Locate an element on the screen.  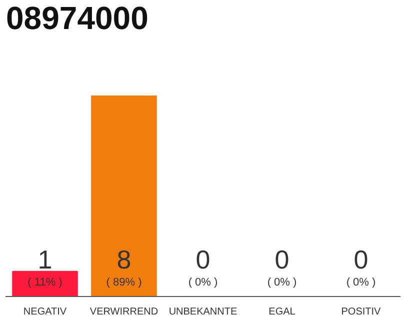
x-tick-label: POSITIV is located at coordinates (361, 312).